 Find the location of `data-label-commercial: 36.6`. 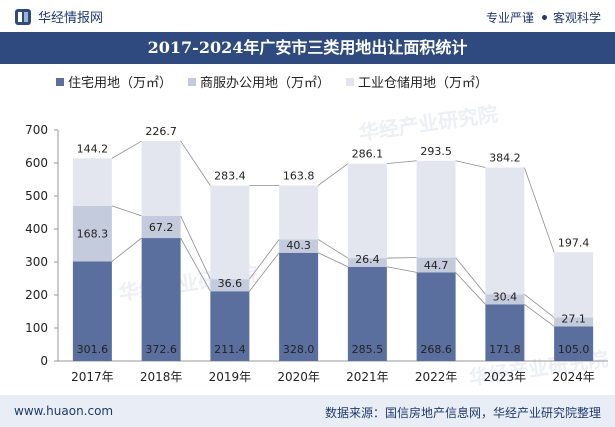

data-label-commercial: 36.6 is located at coordinates (230, 283).